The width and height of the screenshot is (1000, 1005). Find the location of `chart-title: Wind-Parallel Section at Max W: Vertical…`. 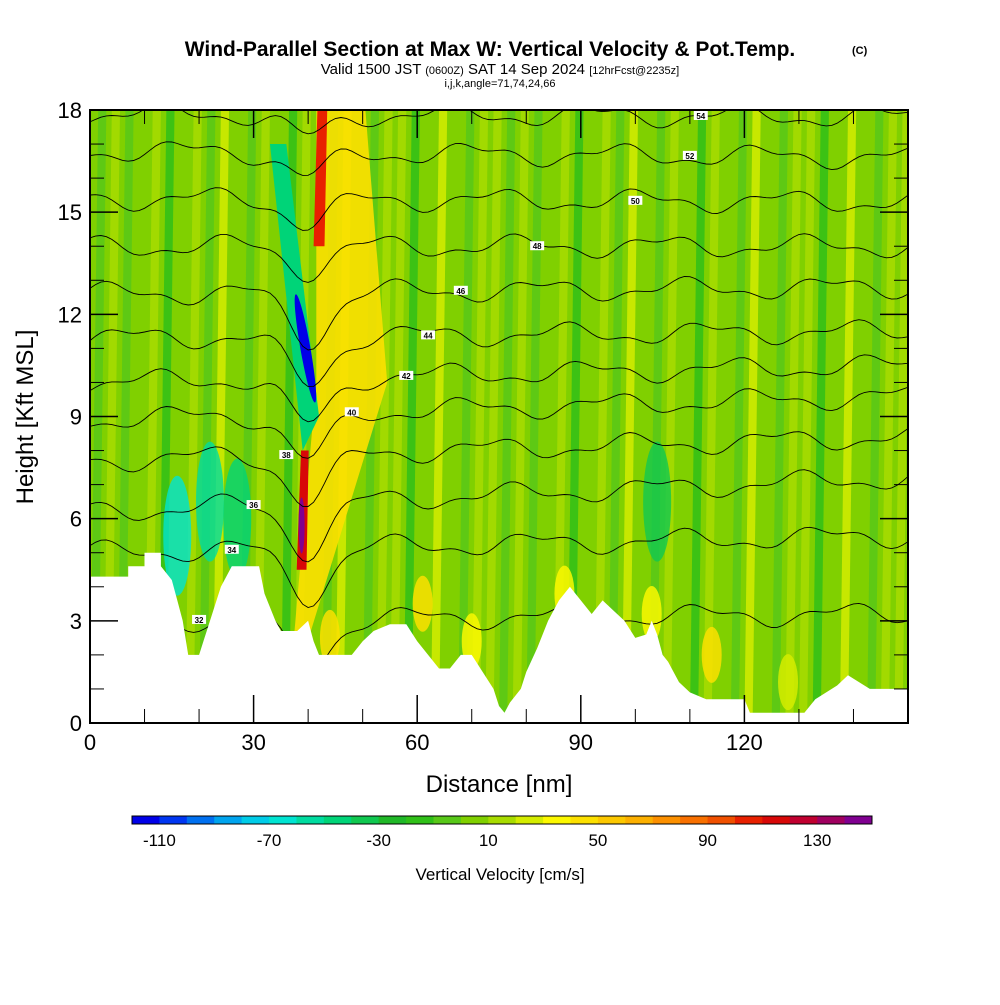

chart-title: Wind-Parallel Section at Max W: Vertical… is located at coordinates (490, 49).